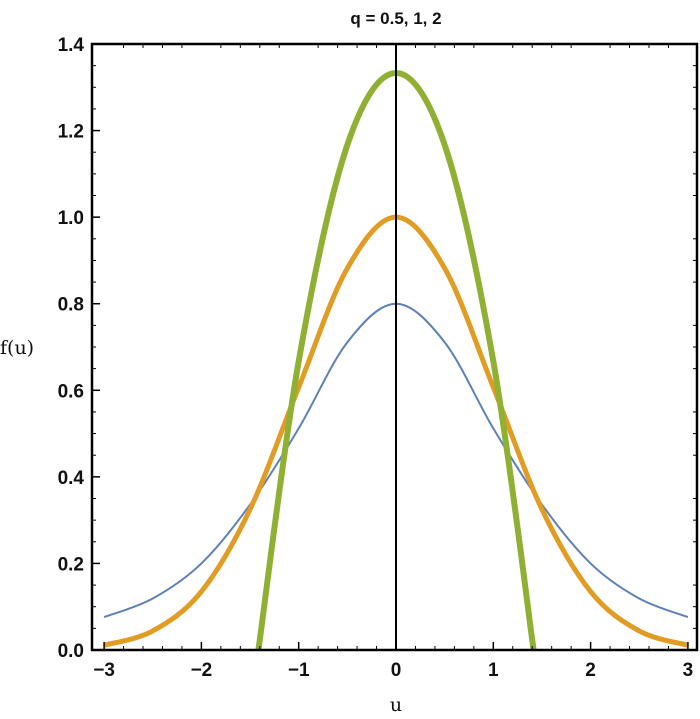 This screenshot has width=700, height=719. Describe the element at coordinates (396, 670) in the screenshot. I see `x-tick-label: 0` at that location.